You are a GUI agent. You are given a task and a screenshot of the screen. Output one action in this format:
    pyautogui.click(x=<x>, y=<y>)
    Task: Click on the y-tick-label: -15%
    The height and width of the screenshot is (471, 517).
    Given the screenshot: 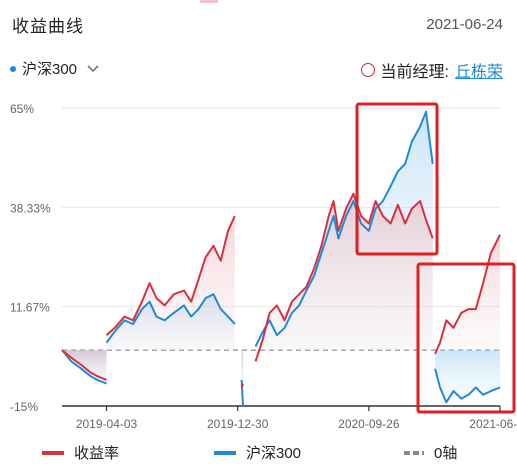 What is the action you would take?
    pyautogui.click(x=24, y=407)
    